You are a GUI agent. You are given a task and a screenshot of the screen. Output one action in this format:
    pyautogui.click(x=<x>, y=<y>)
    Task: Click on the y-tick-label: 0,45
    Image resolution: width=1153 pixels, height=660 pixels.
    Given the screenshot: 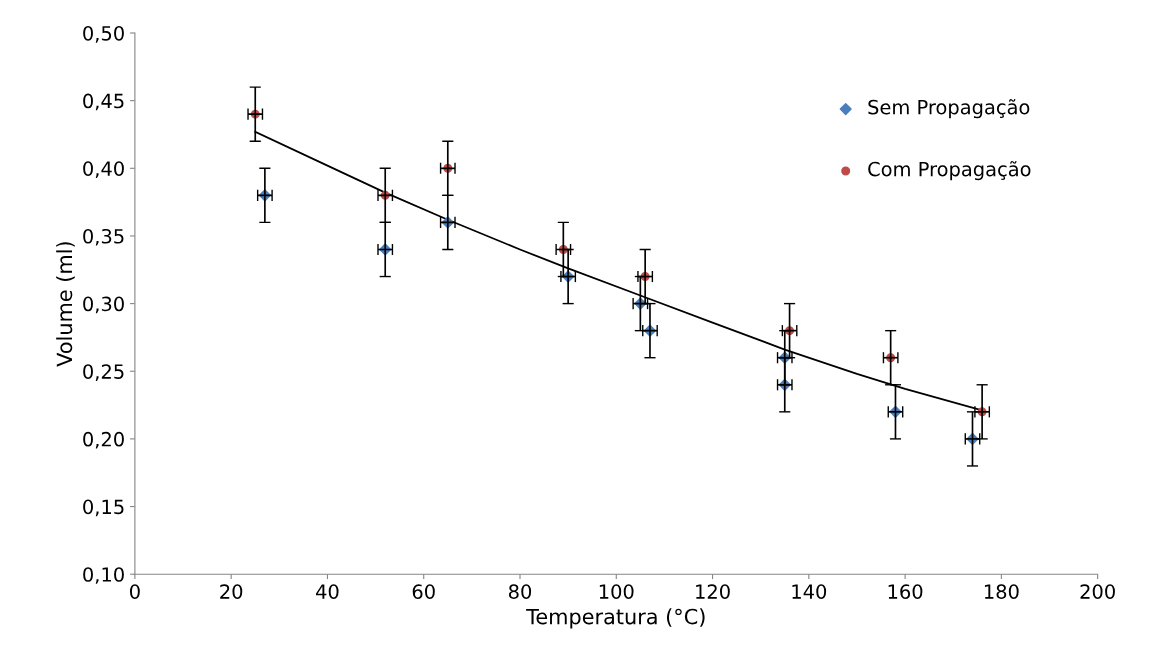 What is the action you would take?
    pyautogui.click(x=103, y=102)
    